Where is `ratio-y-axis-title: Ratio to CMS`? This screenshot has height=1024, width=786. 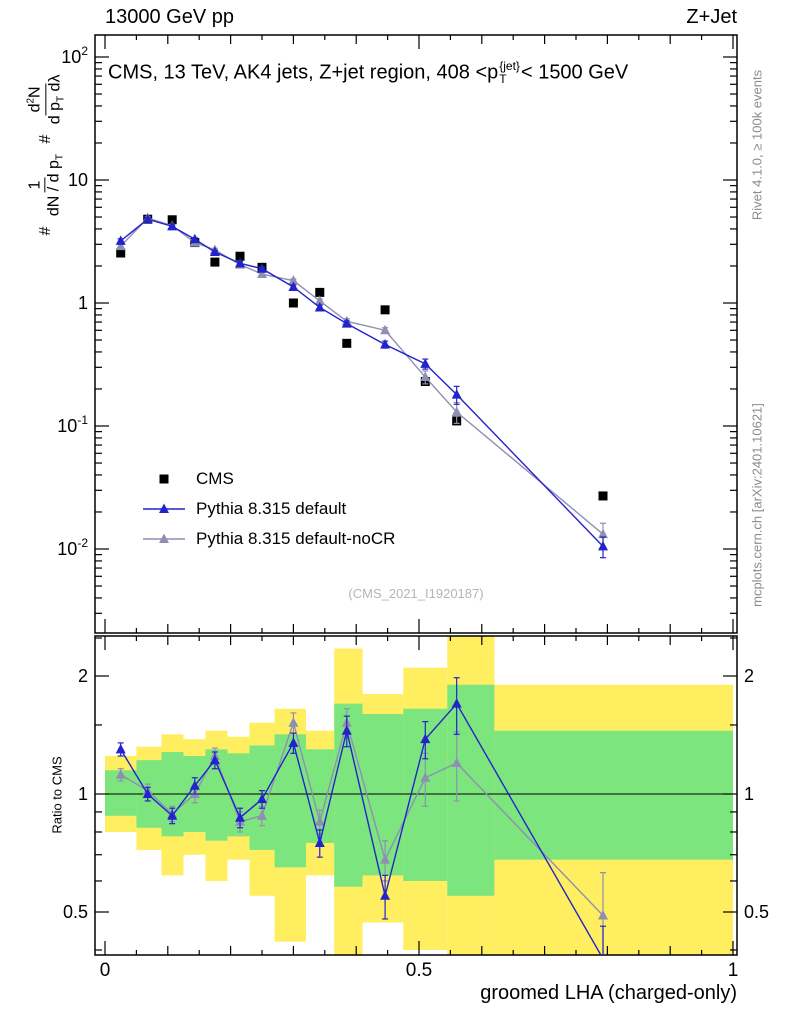 ratio-y-axis-title: Ratio to CMS is located at coordinates (57, 795).